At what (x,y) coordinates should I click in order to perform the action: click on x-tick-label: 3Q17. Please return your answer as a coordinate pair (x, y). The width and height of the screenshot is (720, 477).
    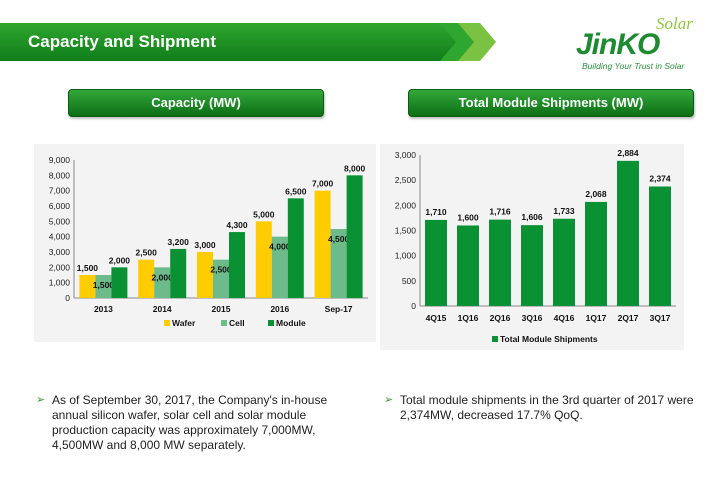
    Looking at the image, I should click on (660, 318).